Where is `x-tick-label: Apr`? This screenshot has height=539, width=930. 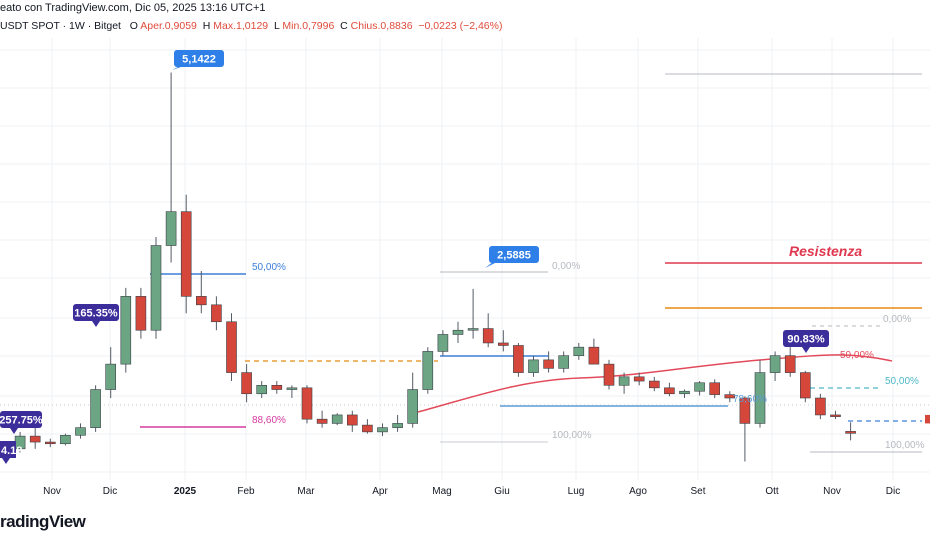
x-tick-label: Apr is located at coordinates (380, 491).